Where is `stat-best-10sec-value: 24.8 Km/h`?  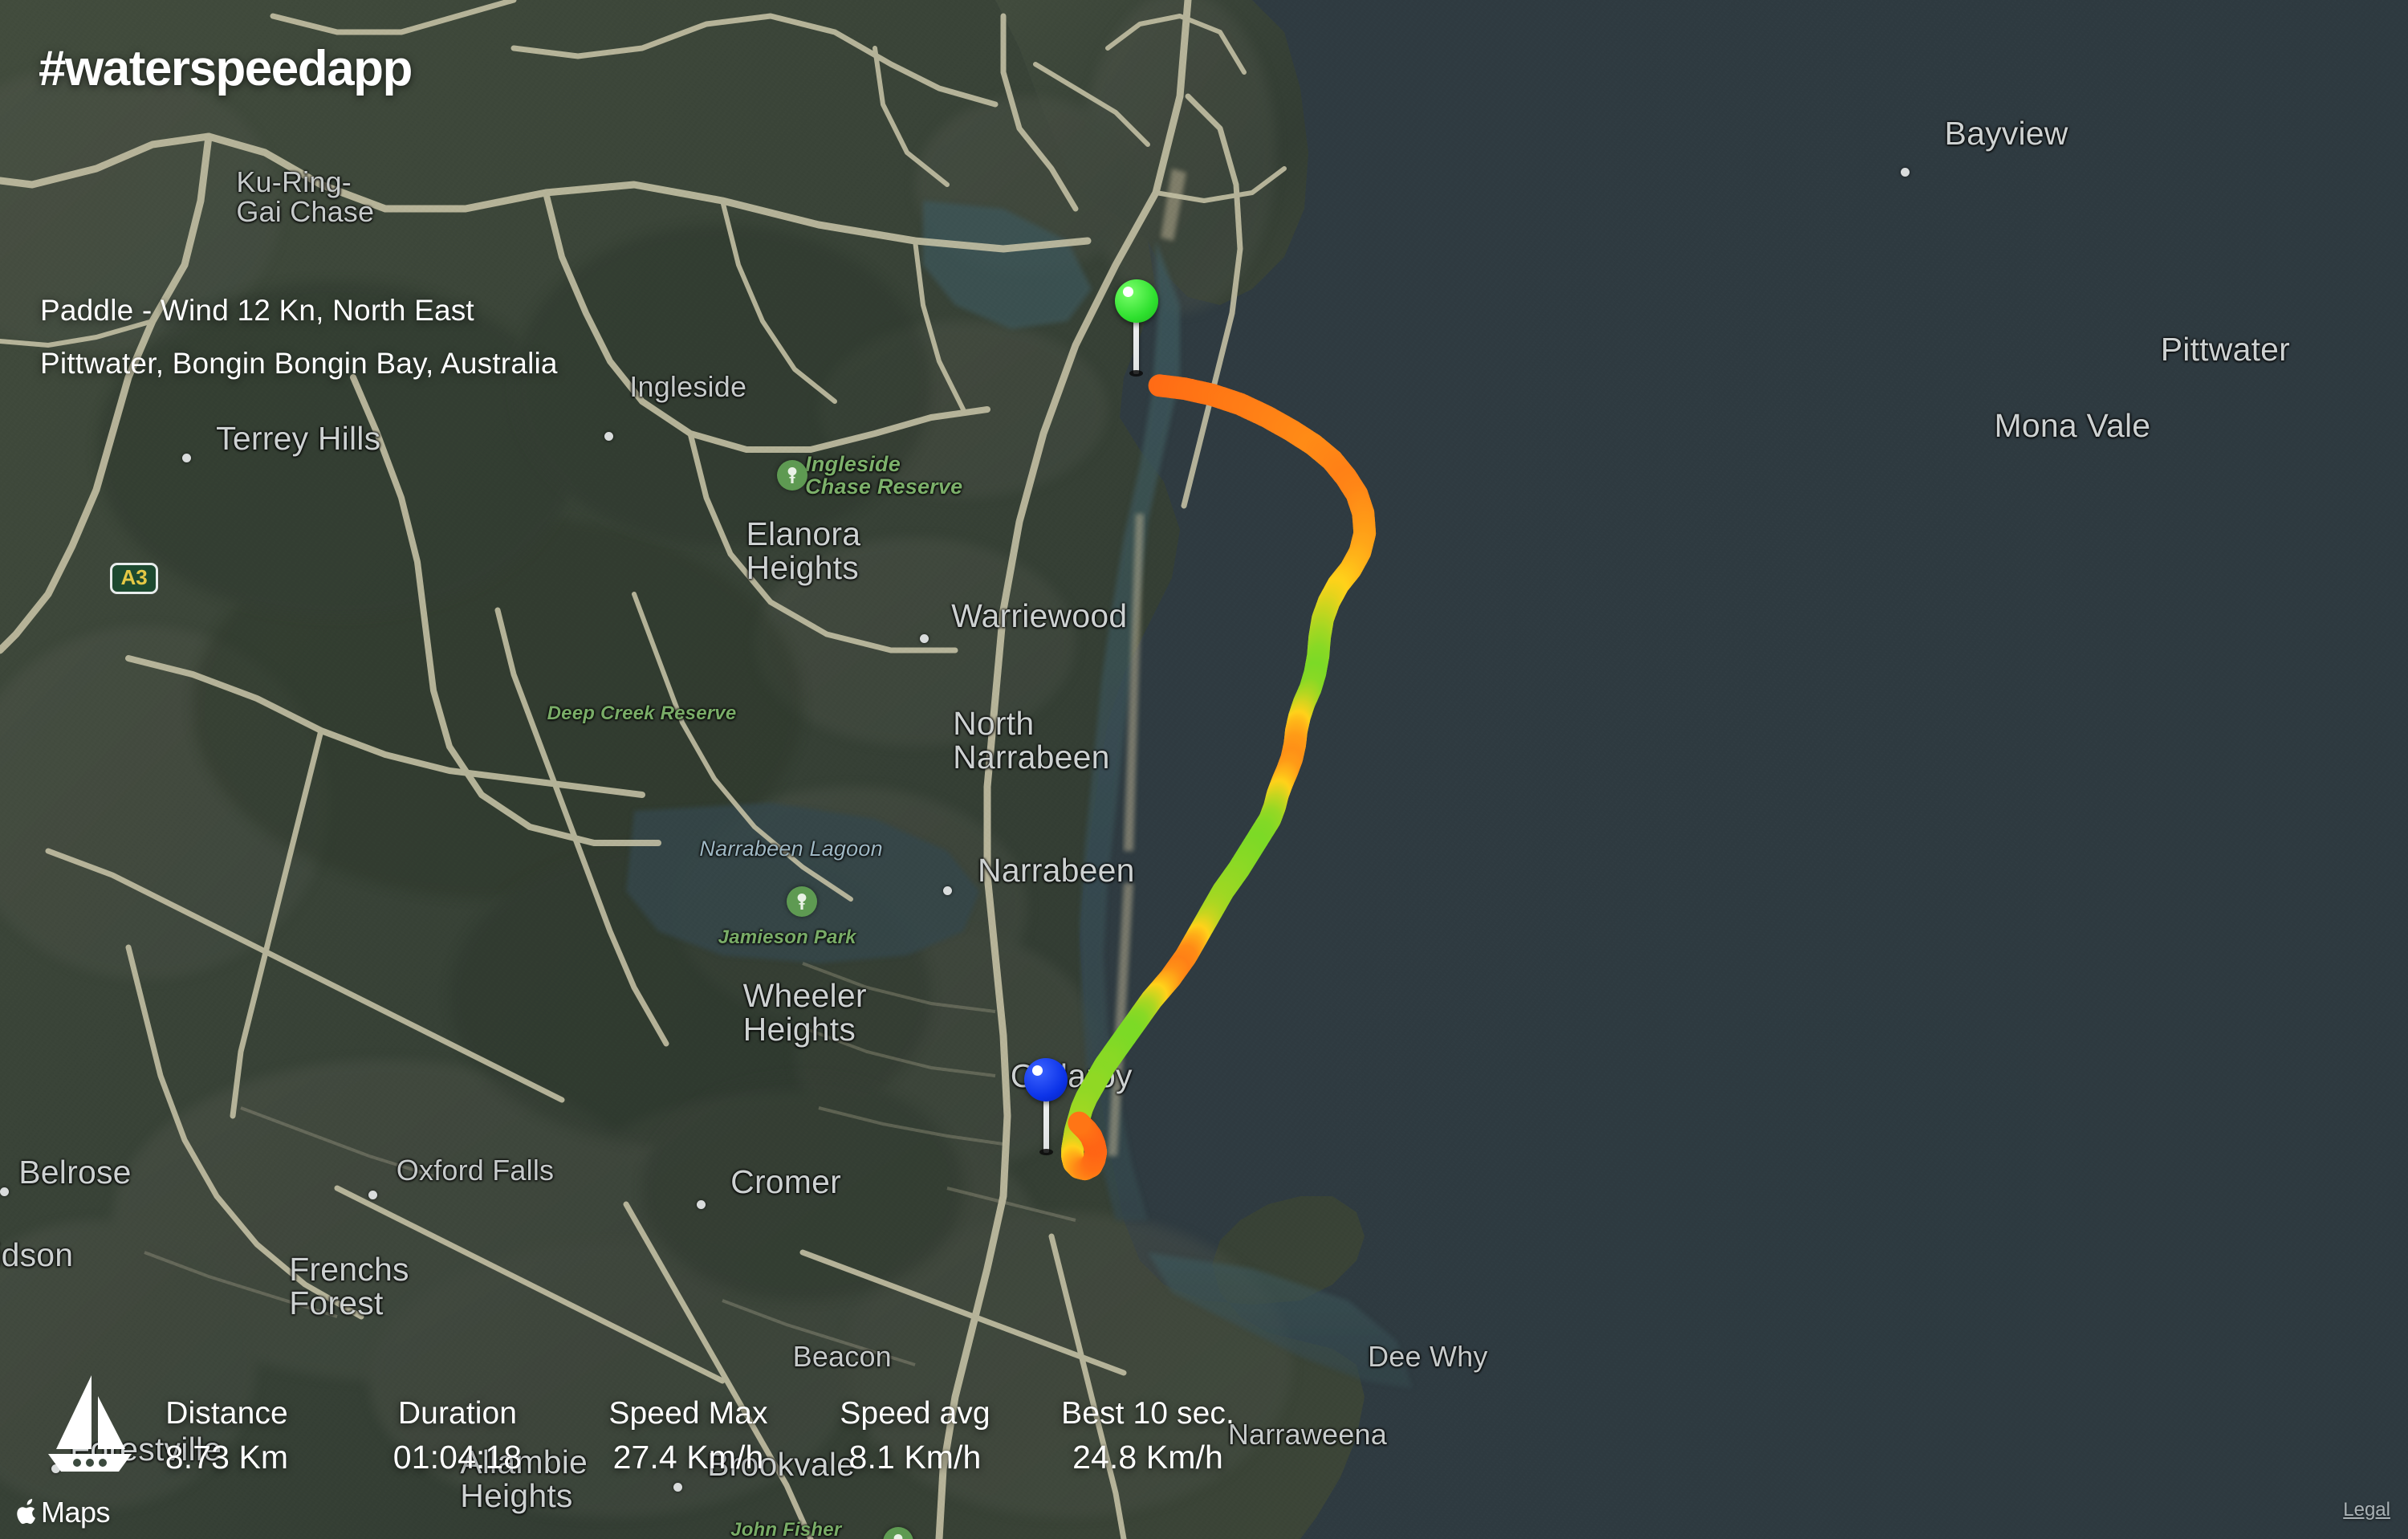
stat-best-10sec-value: 24.8 Km/h is located at coordinates (1147, 1458).